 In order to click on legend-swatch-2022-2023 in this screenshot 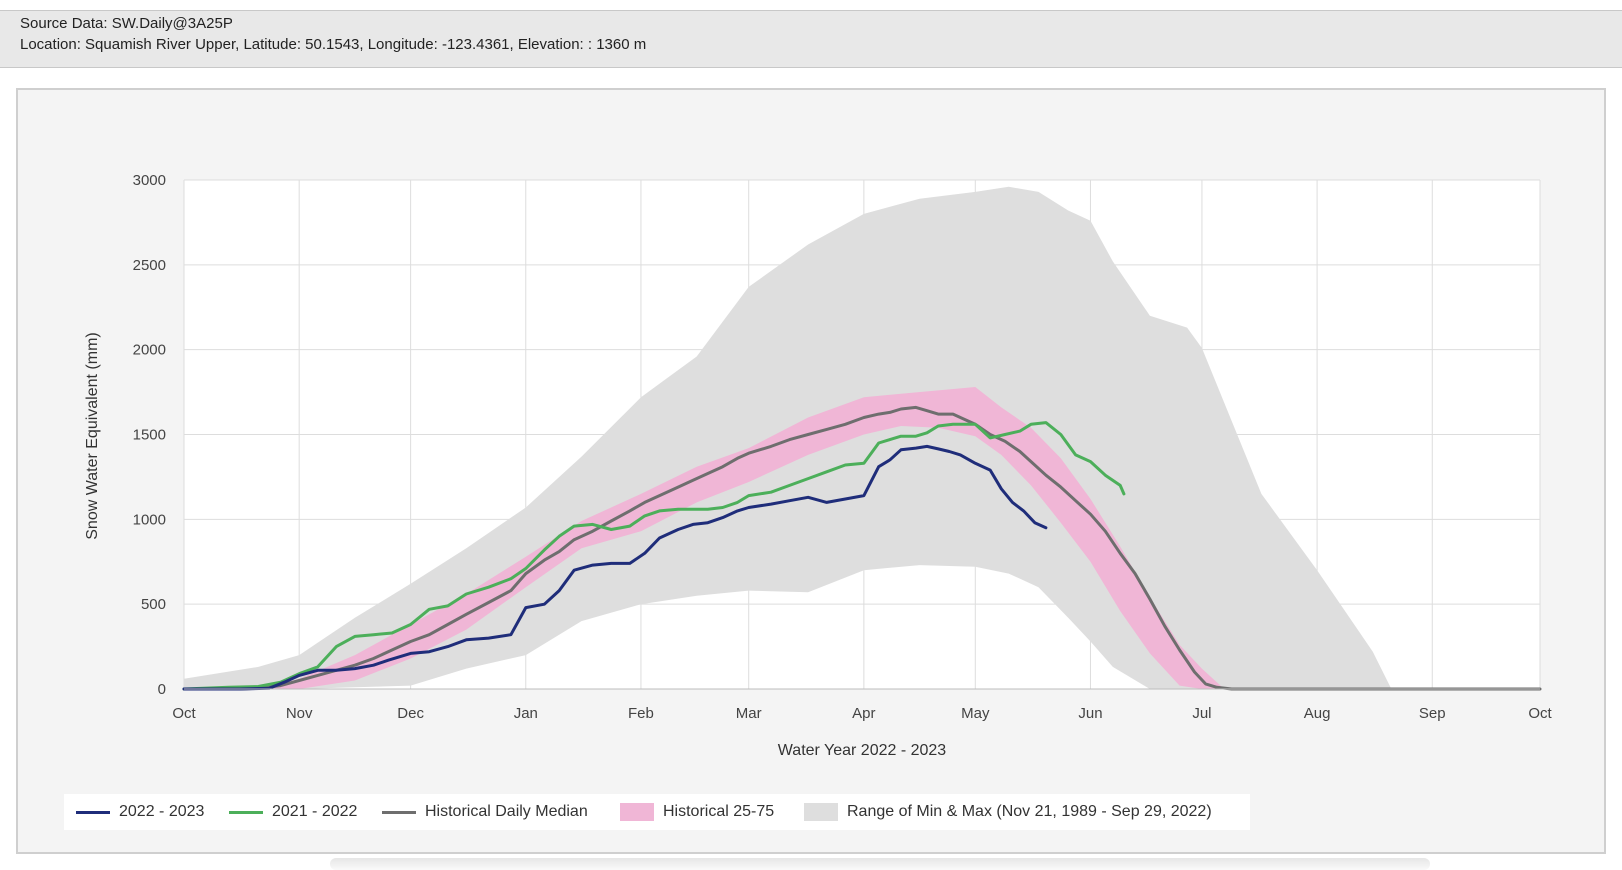, I will do `click(93, 812)`.